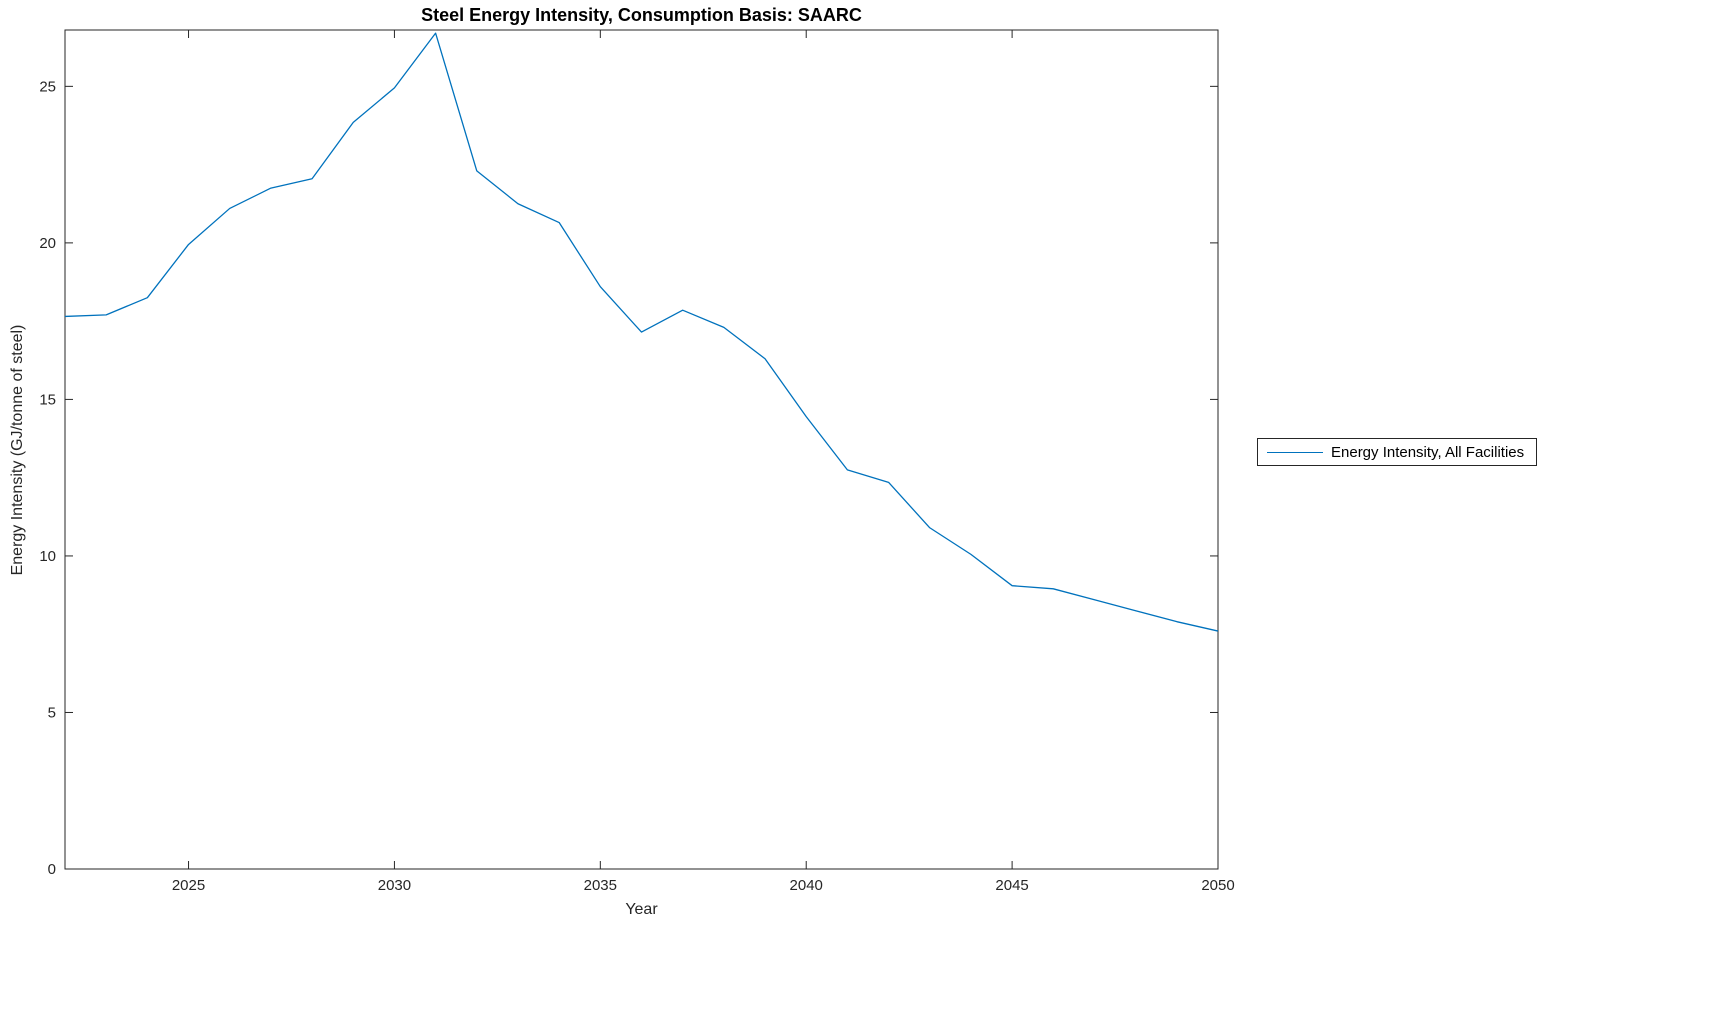 The width and height of the screenshot is (1715, 1021). What do you see at coordinates (47, 556) in the screenshot?
I see `y-tick-label: 10` at bounding box center [47, 556].